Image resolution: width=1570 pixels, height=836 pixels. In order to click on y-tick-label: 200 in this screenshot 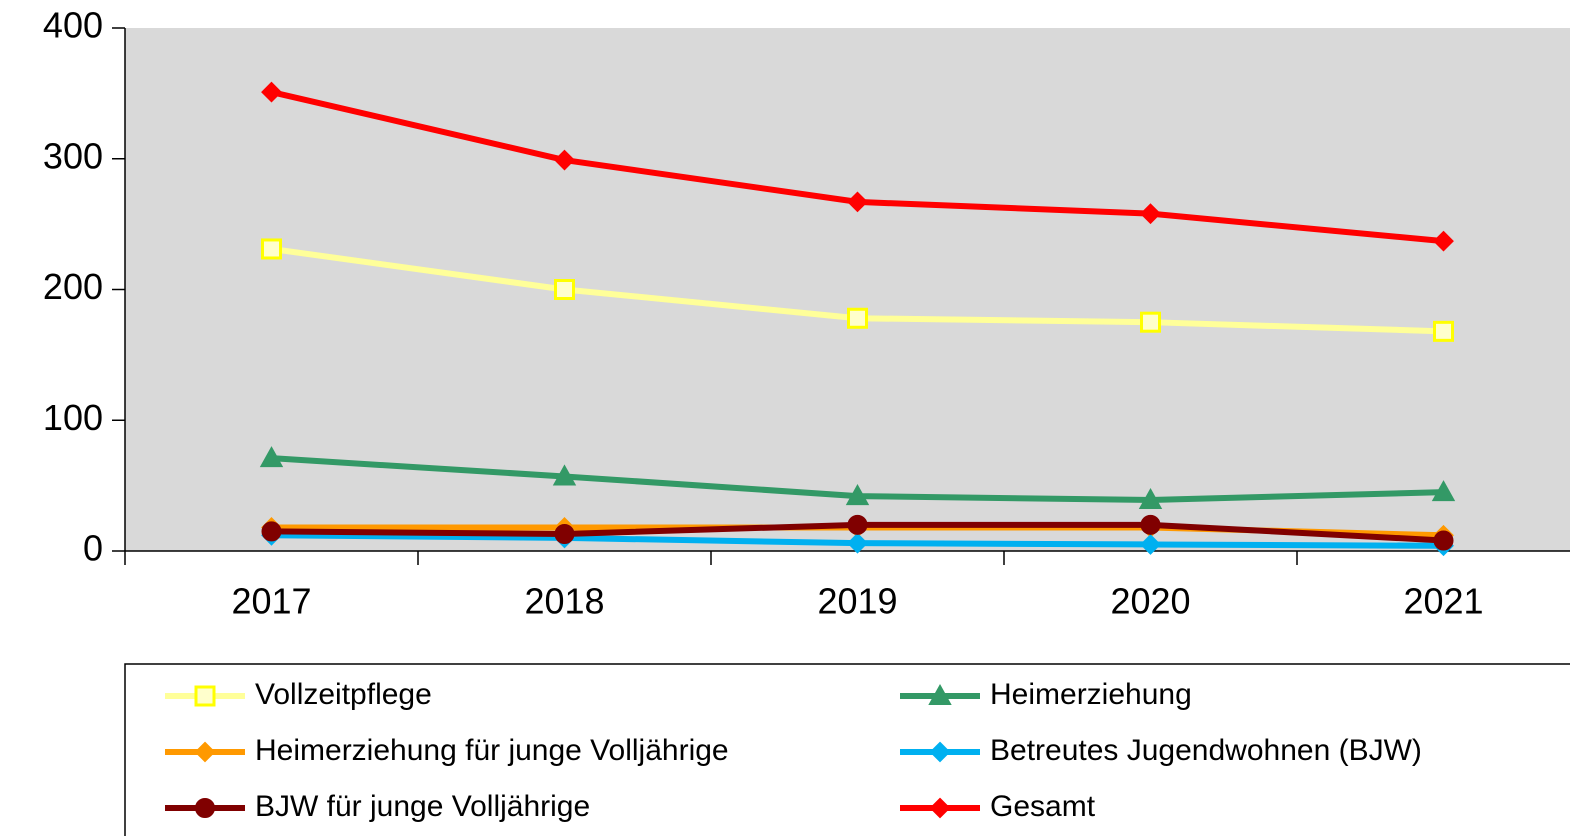, I will do `click(73, 286)`.